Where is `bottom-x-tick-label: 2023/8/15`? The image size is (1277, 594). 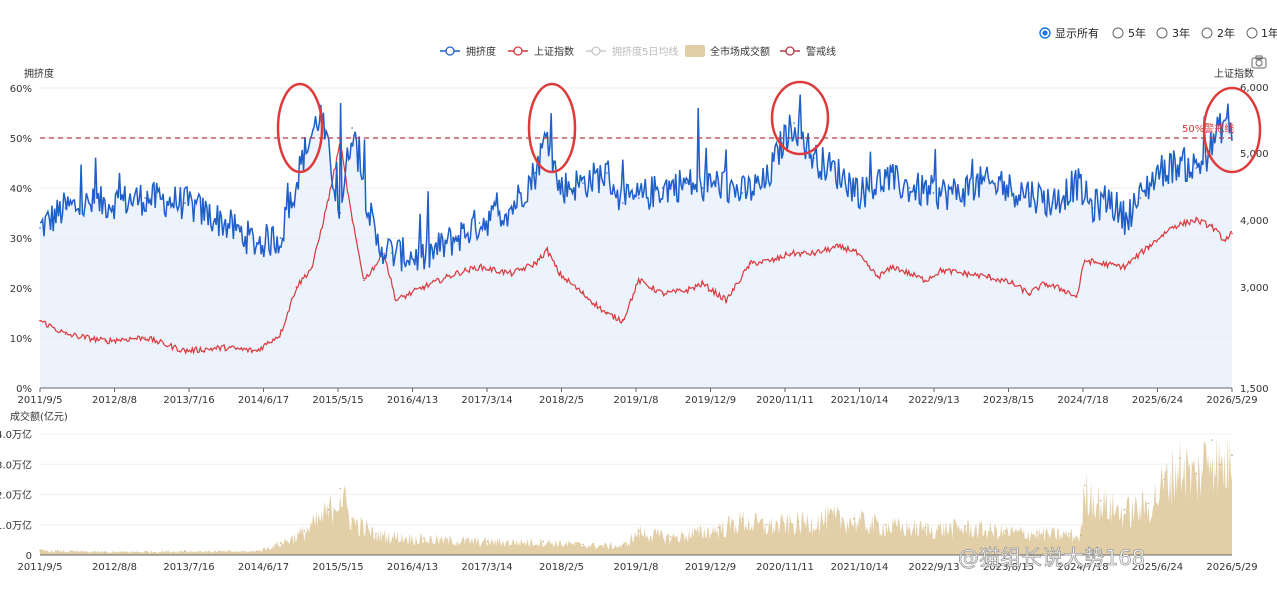 bottom-x-tick-label: 2023/8/15 is located at coordinates (1008, 567).